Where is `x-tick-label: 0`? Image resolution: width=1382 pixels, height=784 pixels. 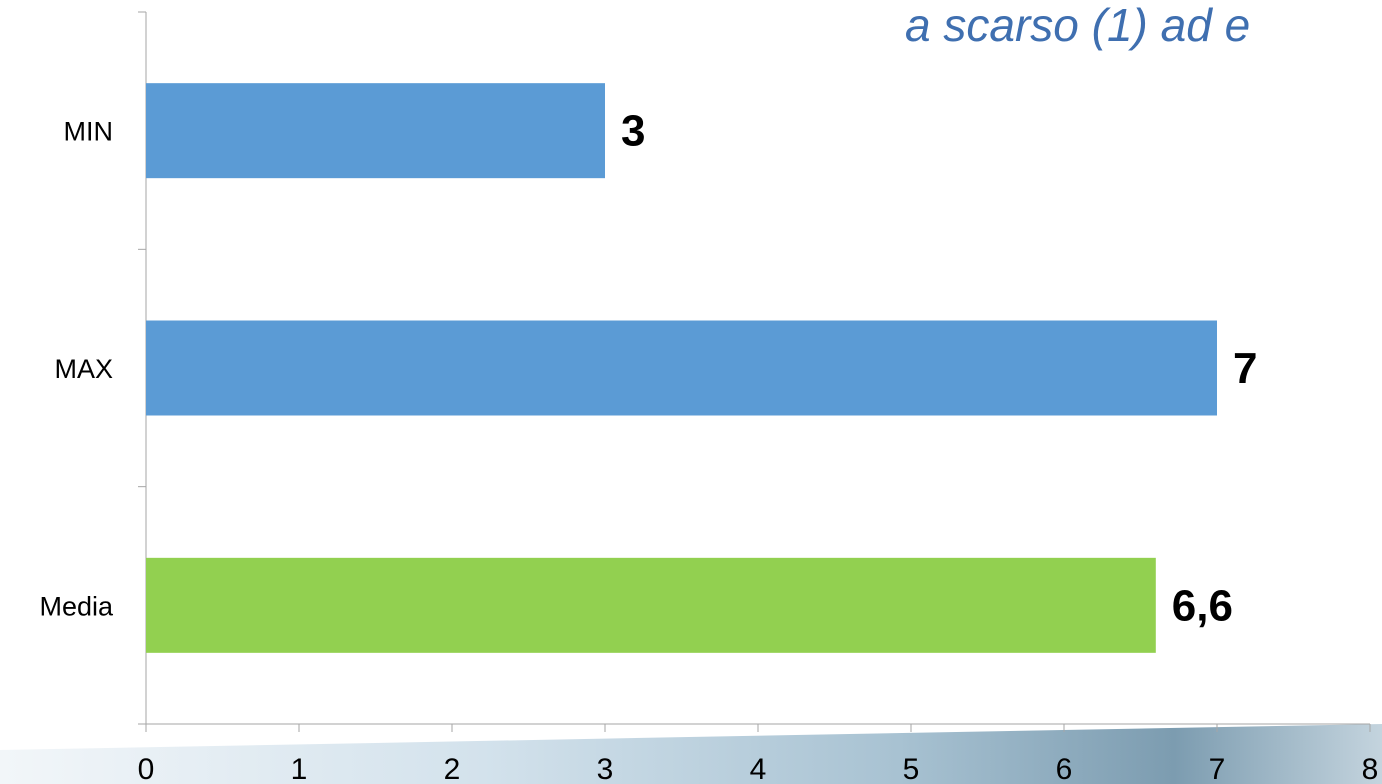
x-tick-label: 0 is located at coordinates (146, 768).